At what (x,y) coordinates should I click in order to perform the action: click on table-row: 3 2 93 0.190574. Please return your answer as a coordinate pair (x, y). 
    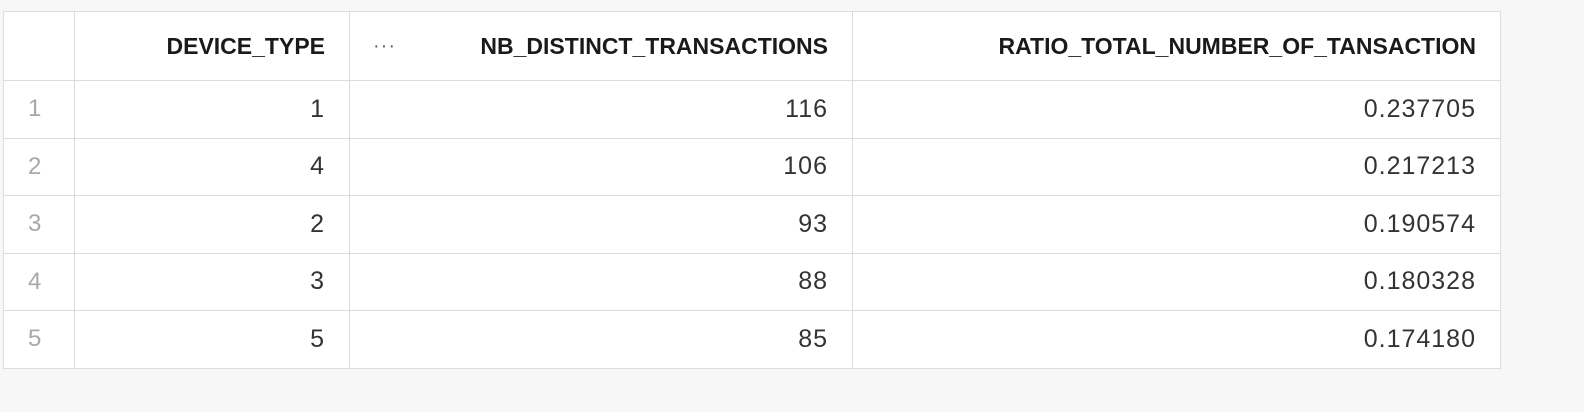
    Looking at the image, I should click on (752, 224).